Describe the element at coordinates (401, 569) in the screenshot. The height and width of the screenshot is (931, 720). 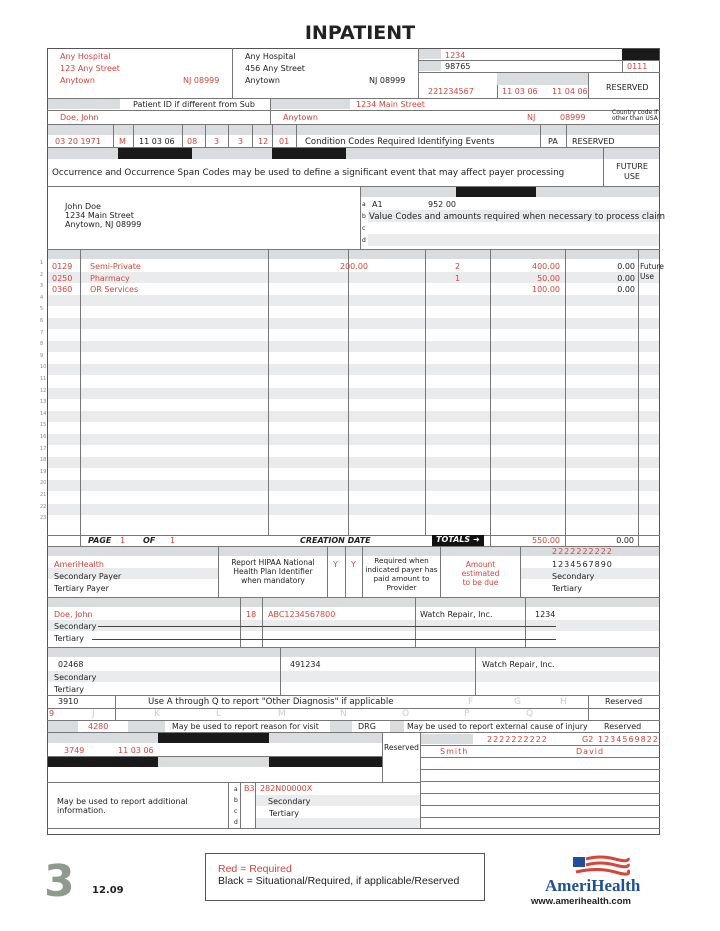
I see `prior-note-2: indicated payer has` at that location.